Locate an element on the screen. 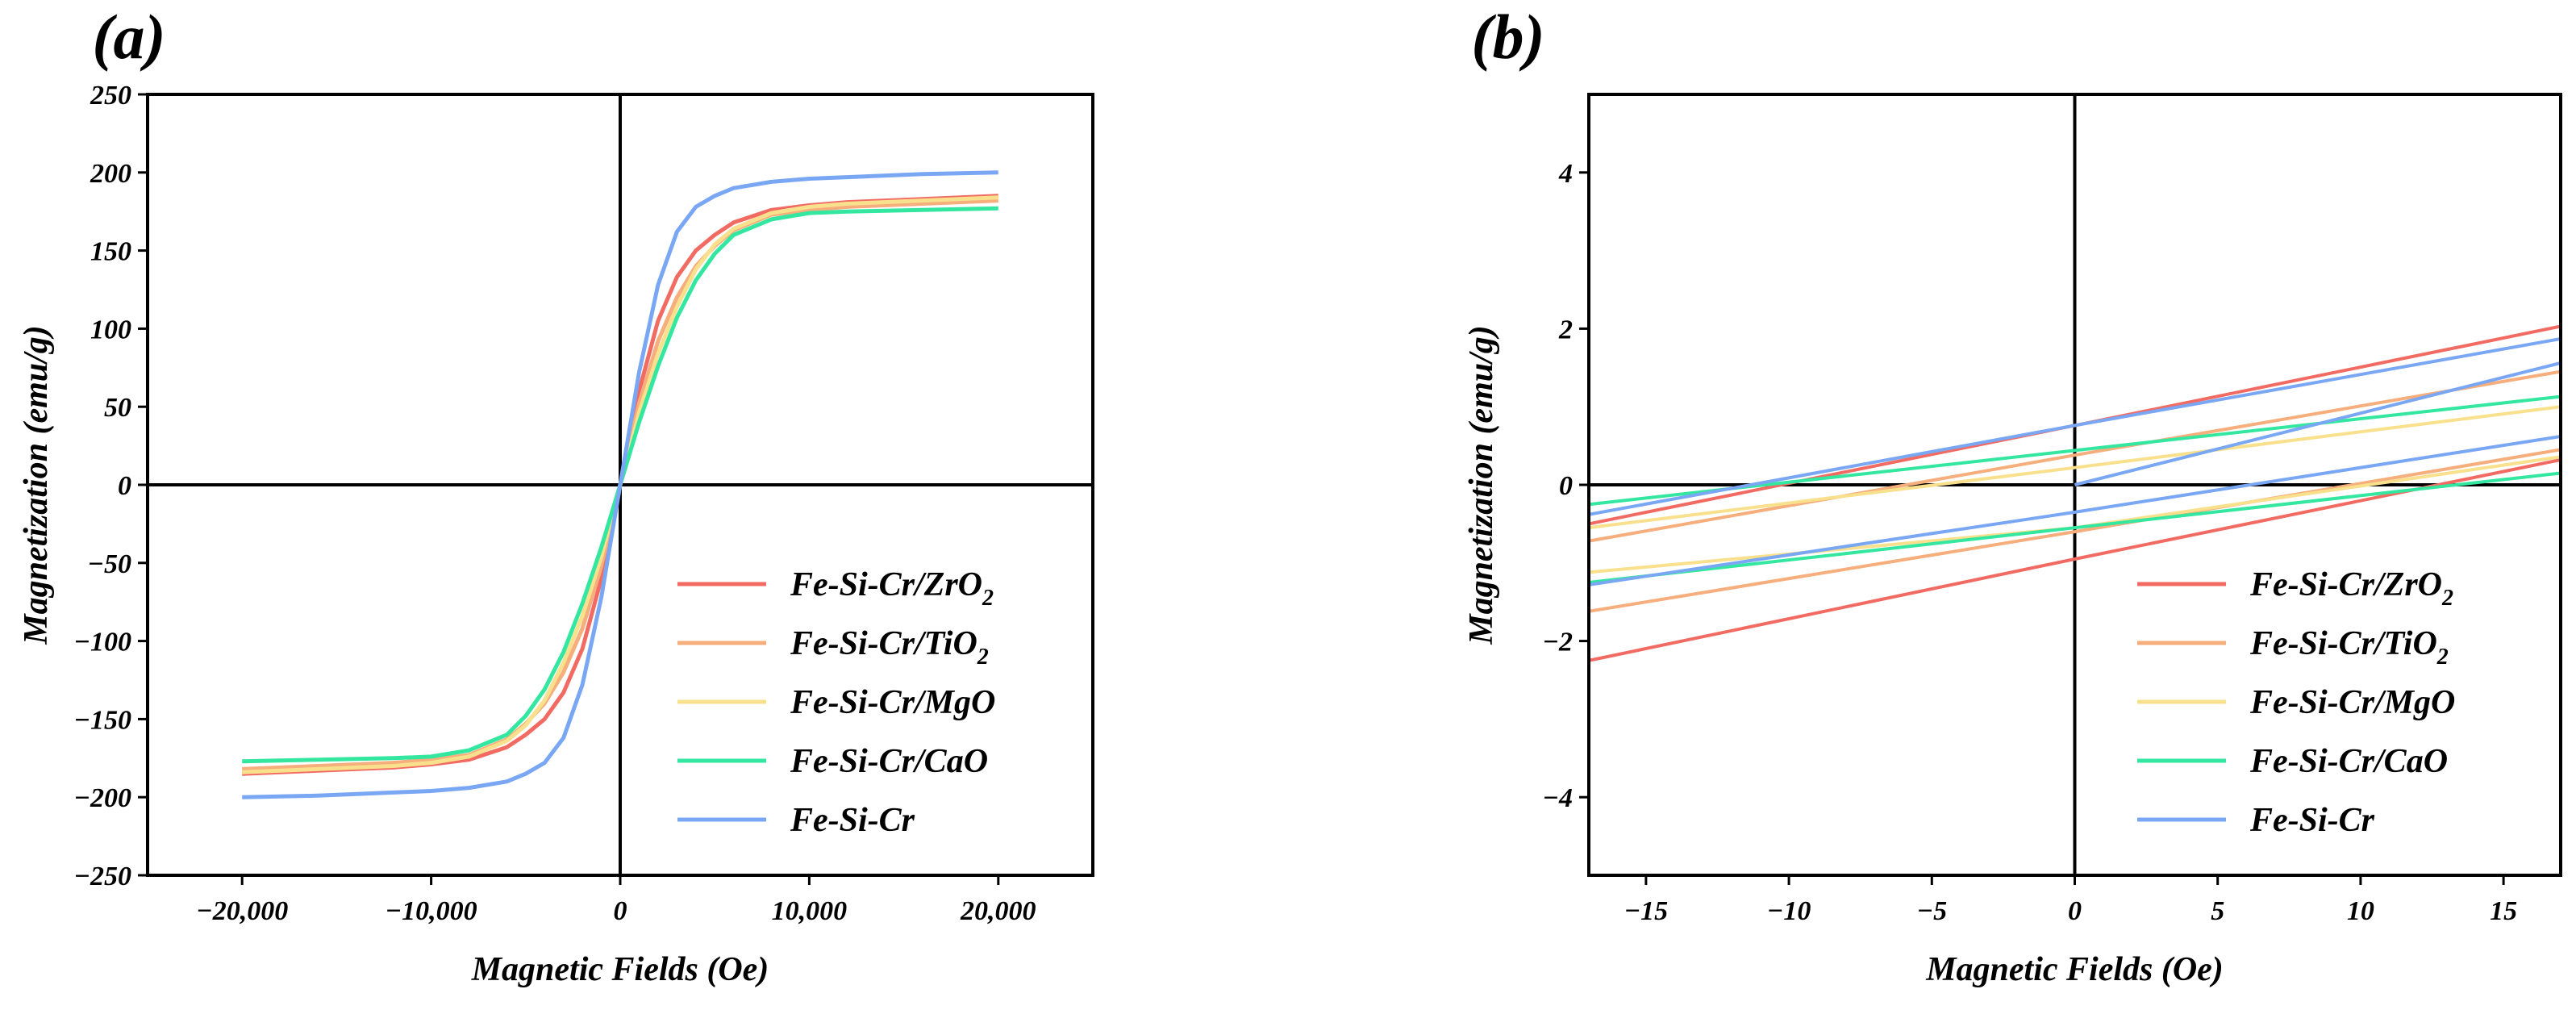 The width and height of the screenshot is (2576, 1010). x-tick-label: 10,000 is located at coordinates (810, 911).